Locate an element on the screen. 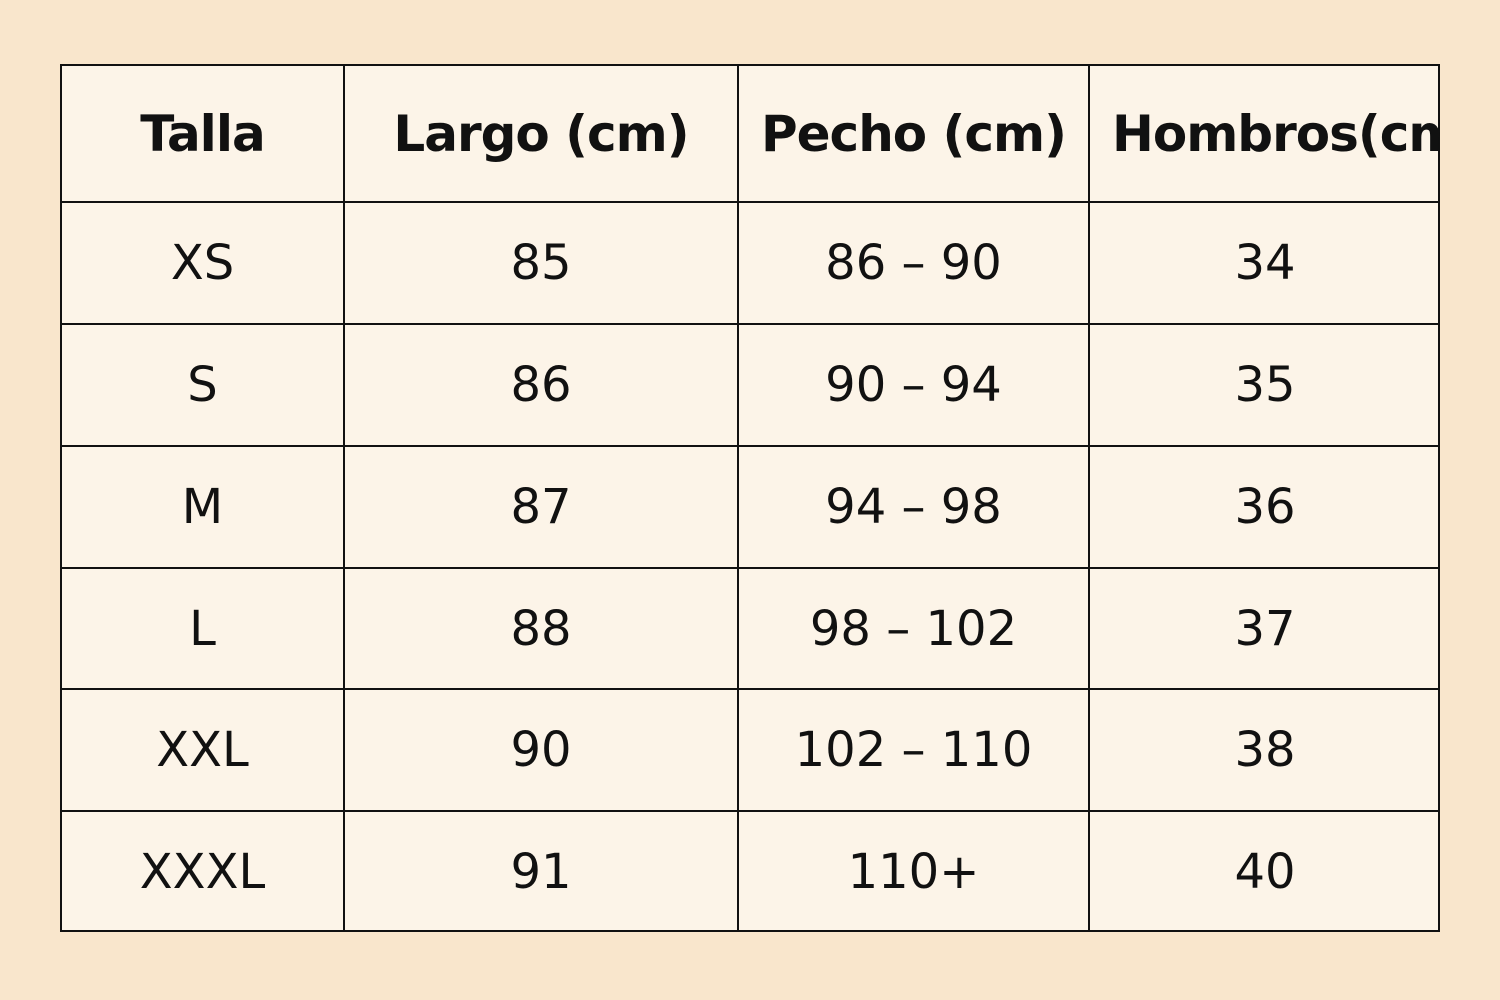  table-cell: L is located at coordinates (203, 629).